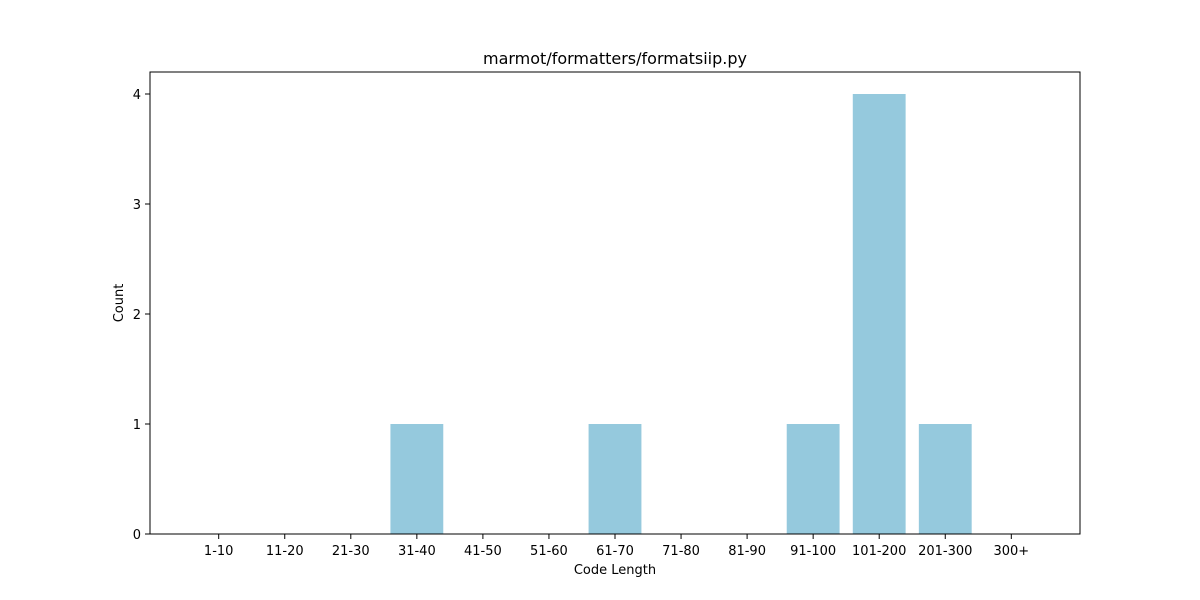 Image resolution: width=1200 pixels, height=600 pixels. I want to click on y-tick-label: 3, so click(137, 205).